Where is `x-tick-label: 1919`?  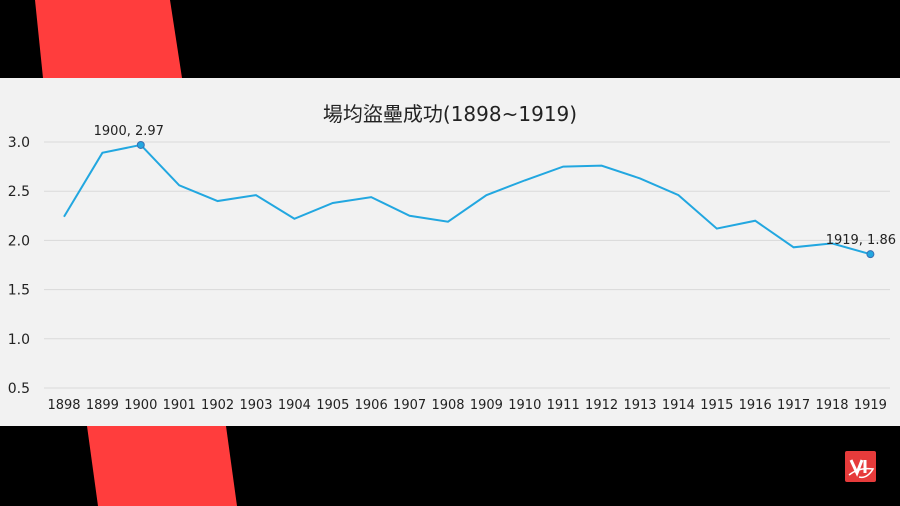 x-tick-label: 1919 is located at coordinates (870, 405).